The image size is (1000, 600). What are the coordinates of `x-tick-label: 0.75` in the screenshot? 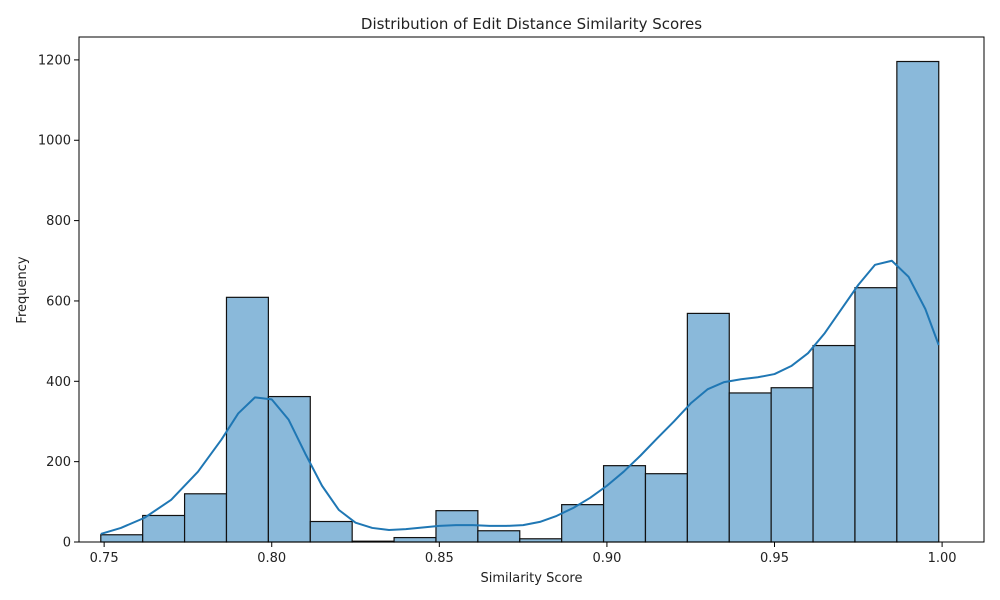 It's located at (104, 558).